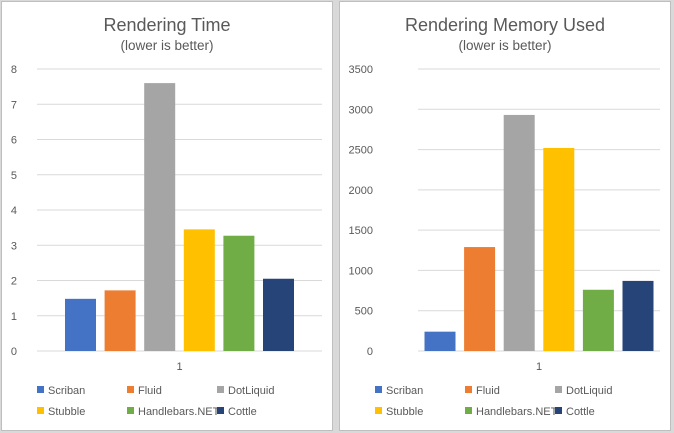  Describe the element at coordinates (364, 312) in the screenshot. I see `y-tick-label: 500` at that location.